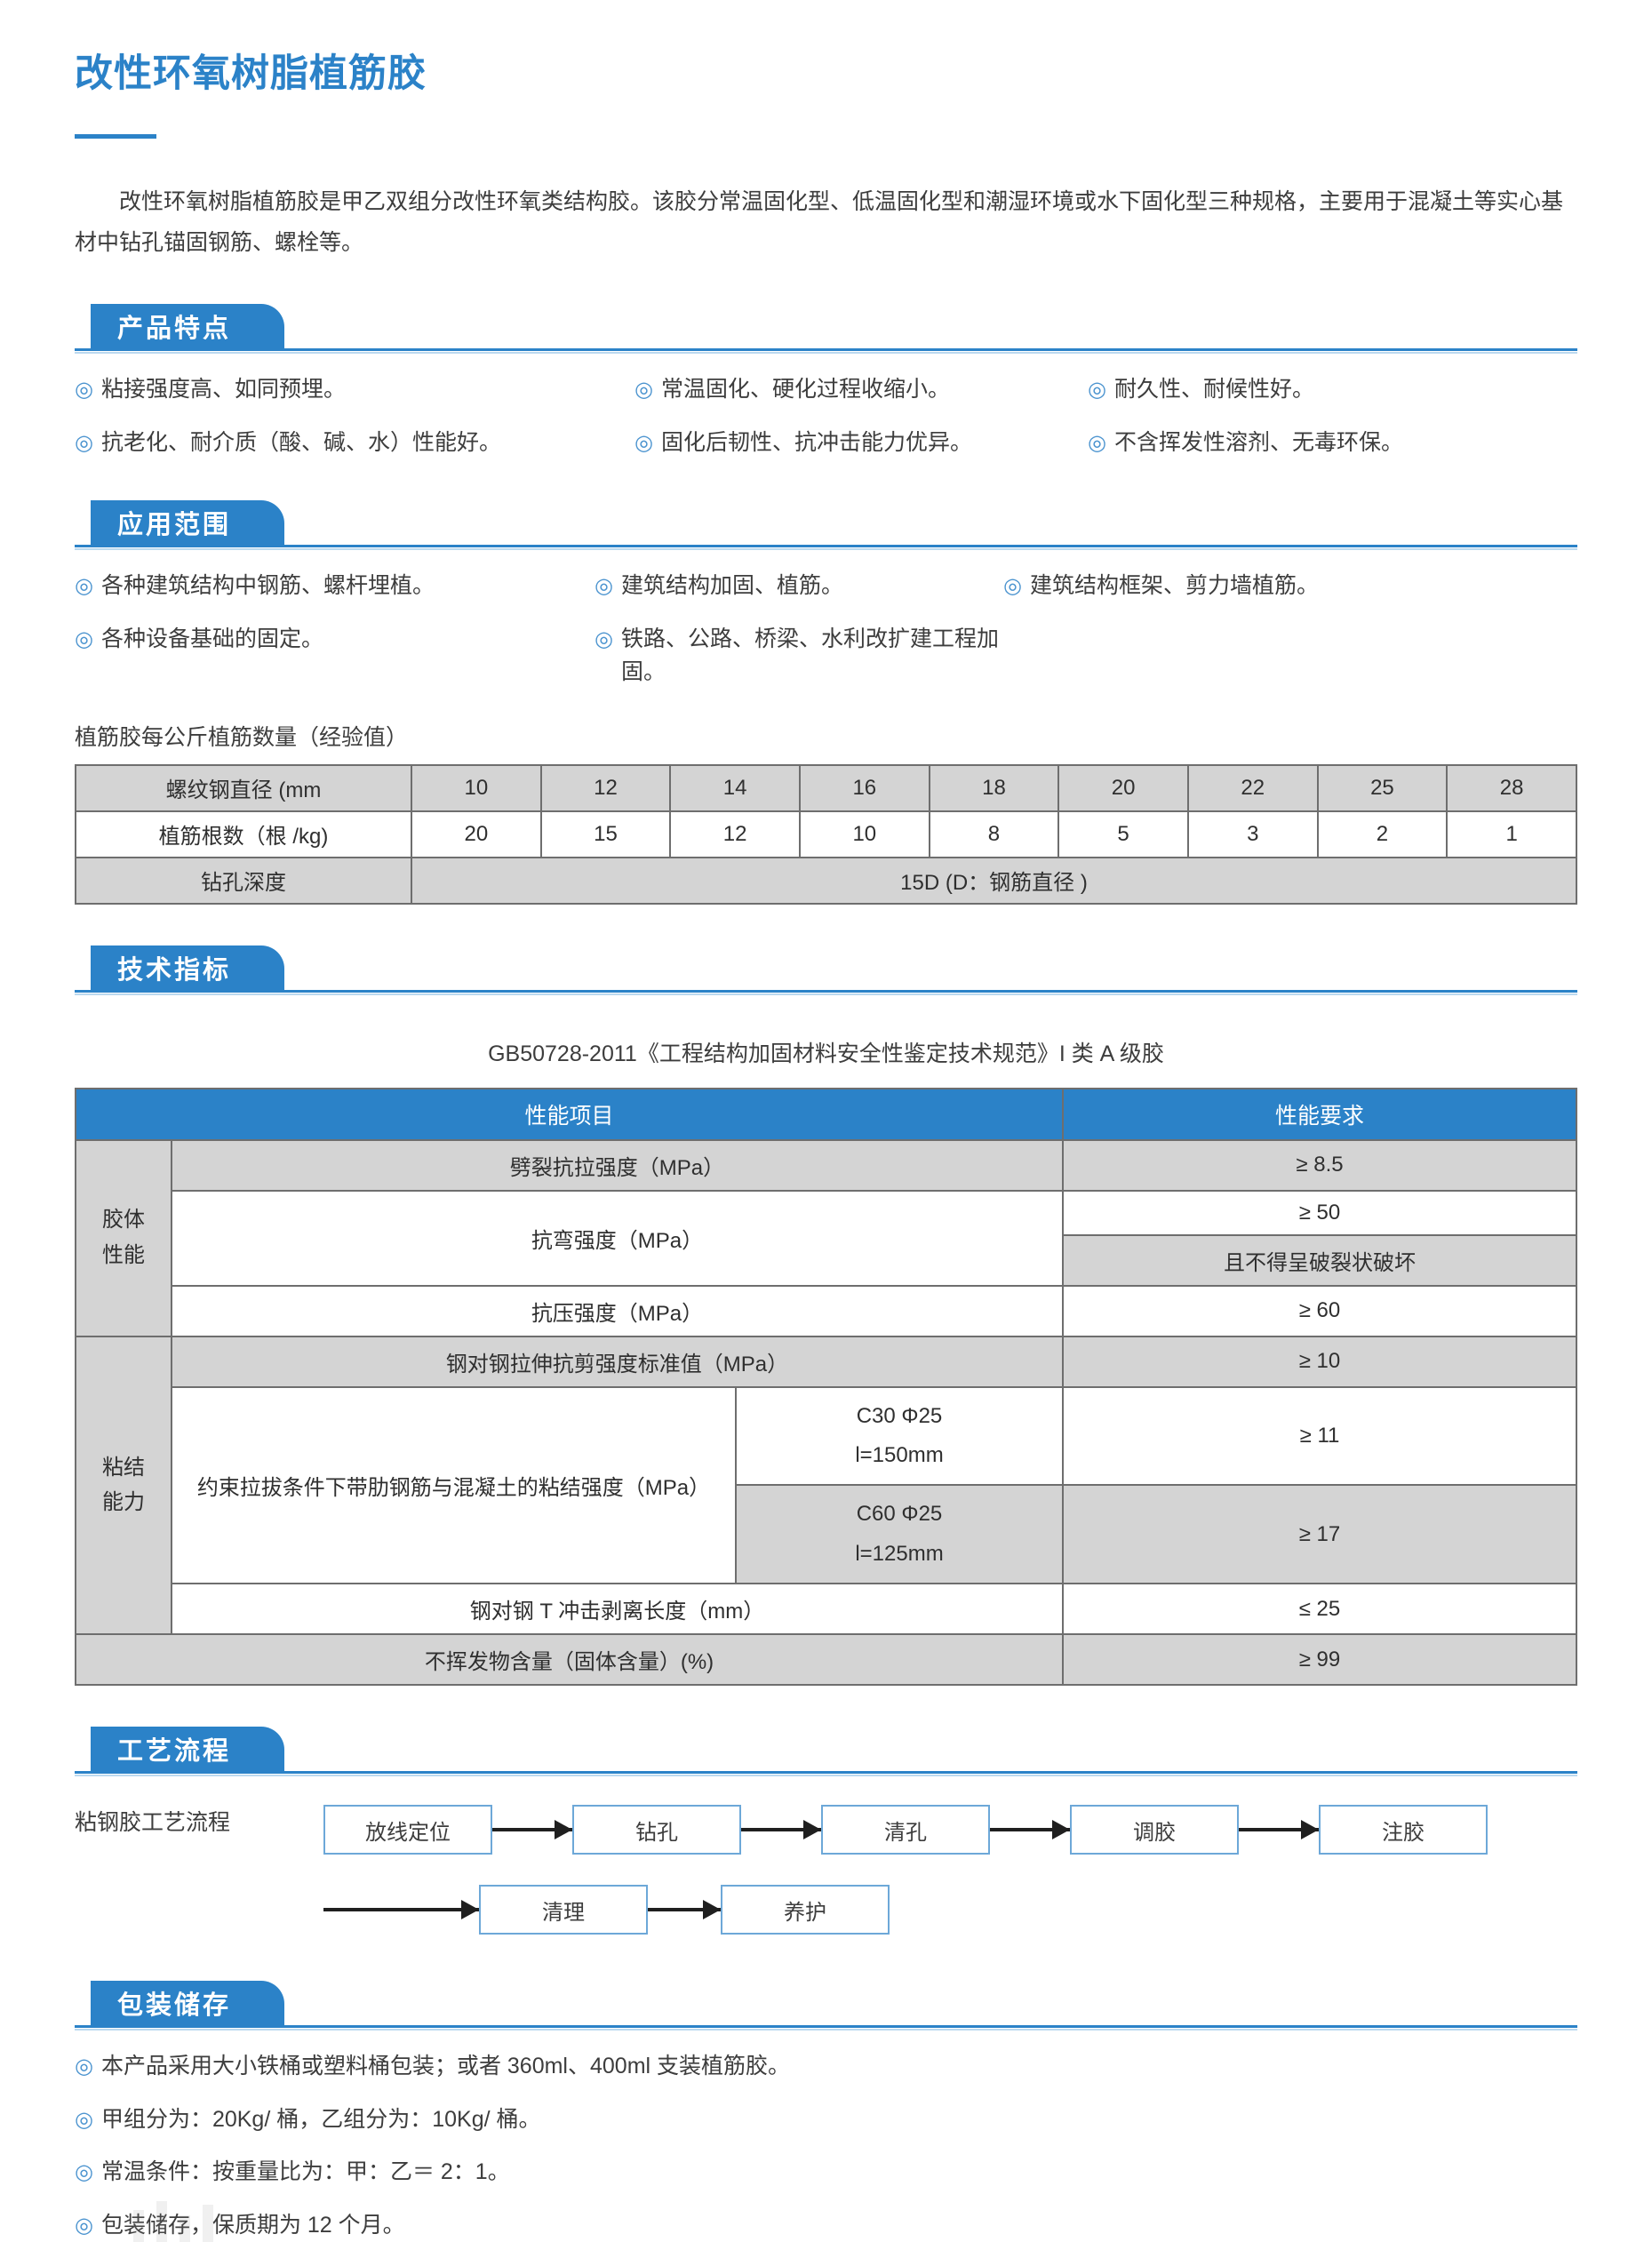  What do you see at coordinates (1319, 1165) in the screenshot?
I see `cell-requirement: ≥ 8.5` at bounding box center [1319, 1165].